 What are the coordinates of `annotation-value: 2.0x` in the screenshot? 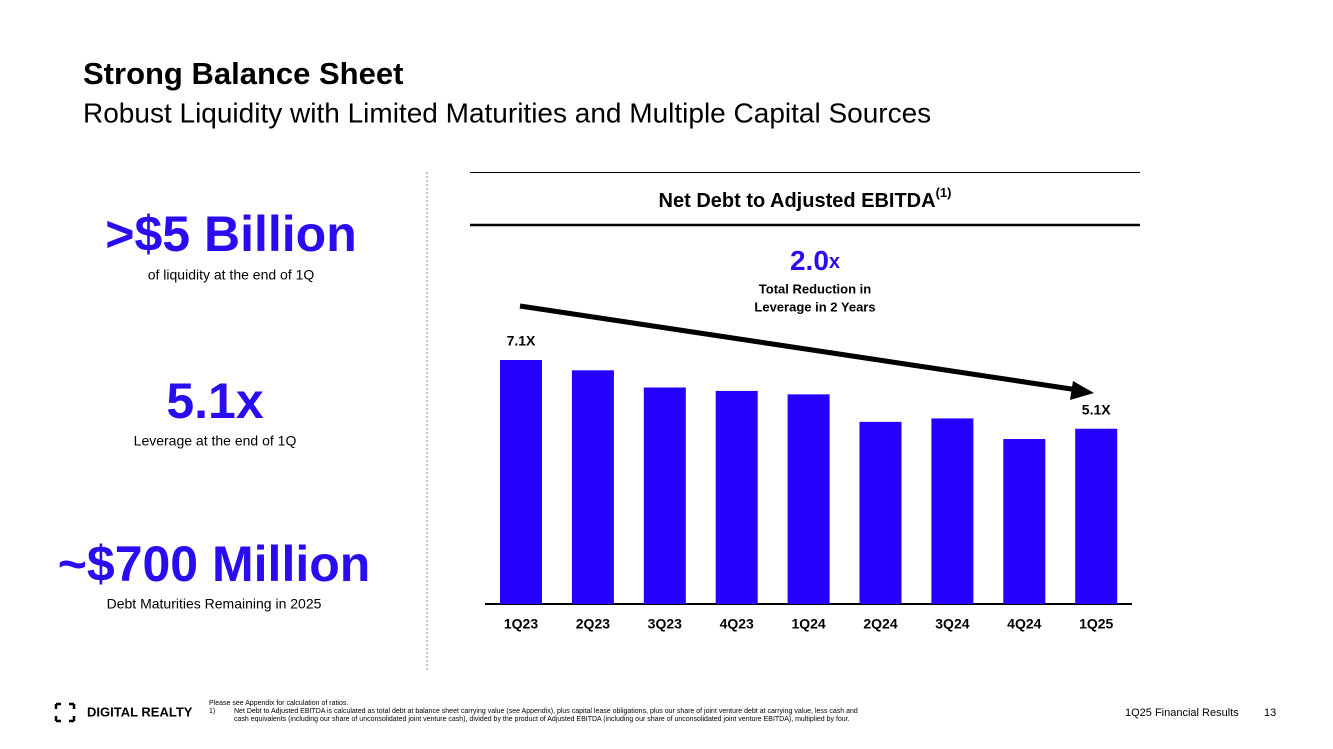 It's located at (815, 260).